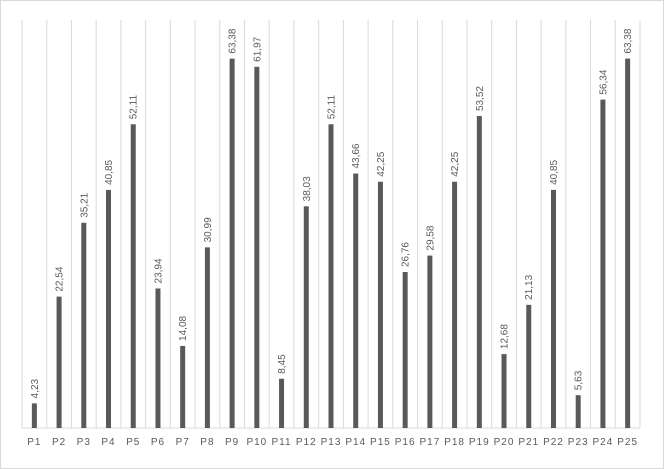 This screenshot has width=664, height=469. I want to click on x-tick-label: P18, so click(454, 442).